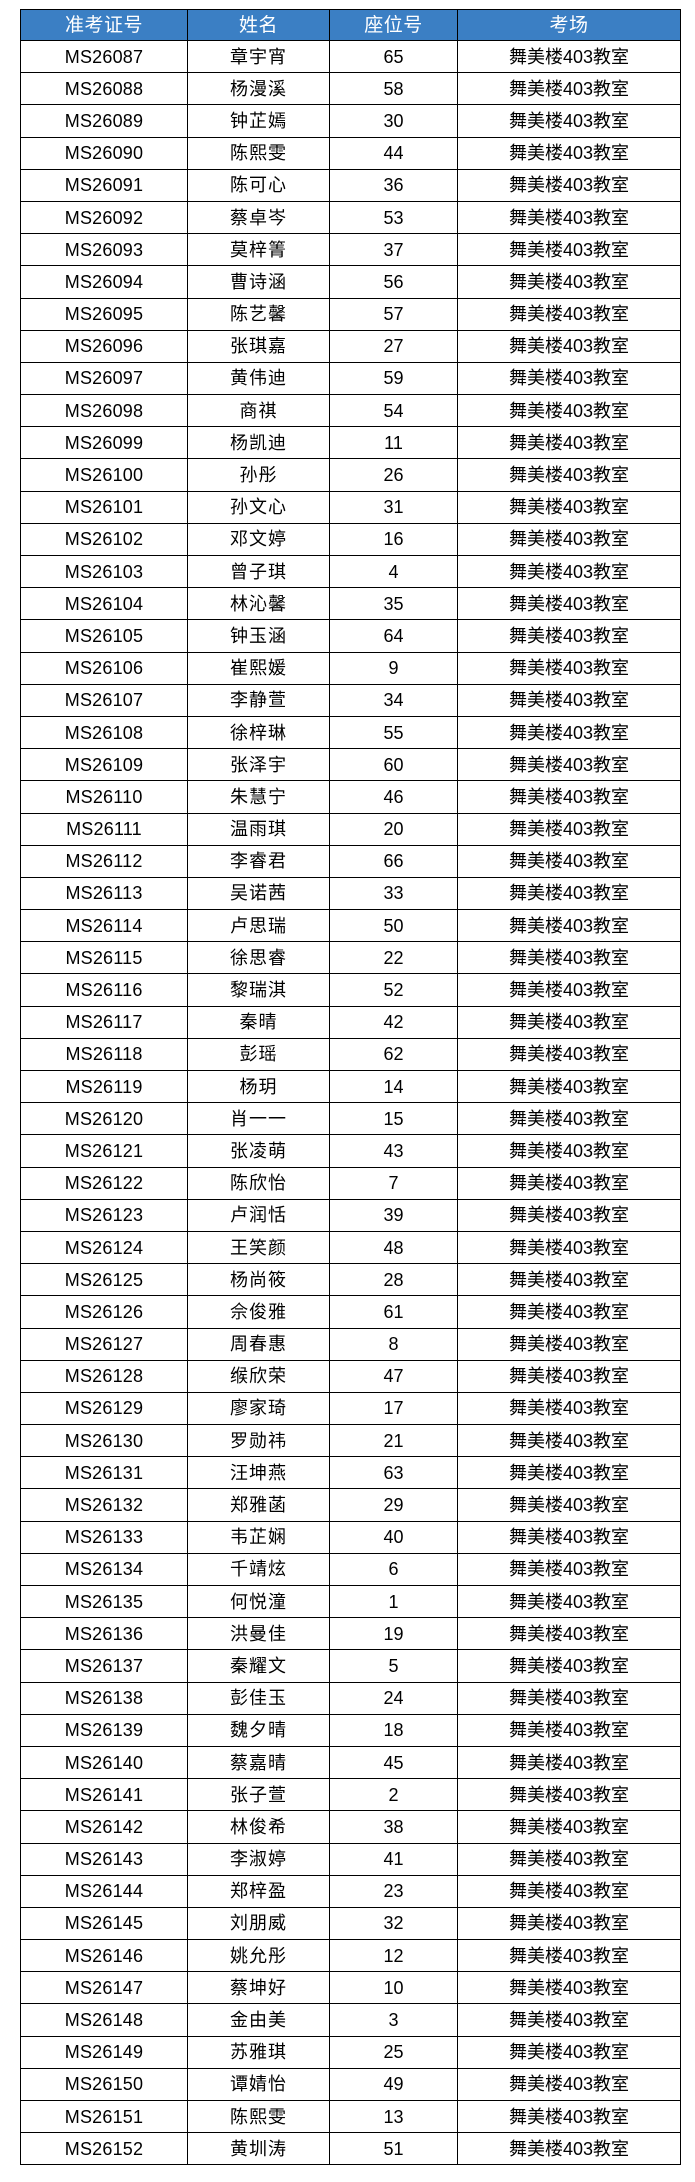 Image resolution: width=695 pixels, height=2182 pixels. Describe the element at coordinates (258, 604) in the screenshot. I see `cell-student-name: 林沁馨` at that location.